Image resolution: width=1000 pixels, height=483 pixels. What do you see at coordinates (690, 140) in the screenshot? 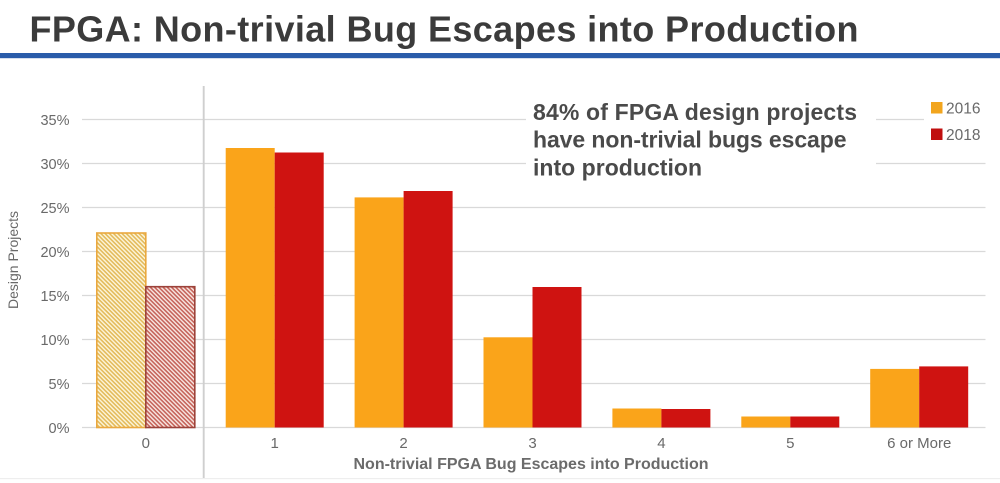
I see `svg-text: have non-trivial bugs escape` at bounding box center [690, 140].